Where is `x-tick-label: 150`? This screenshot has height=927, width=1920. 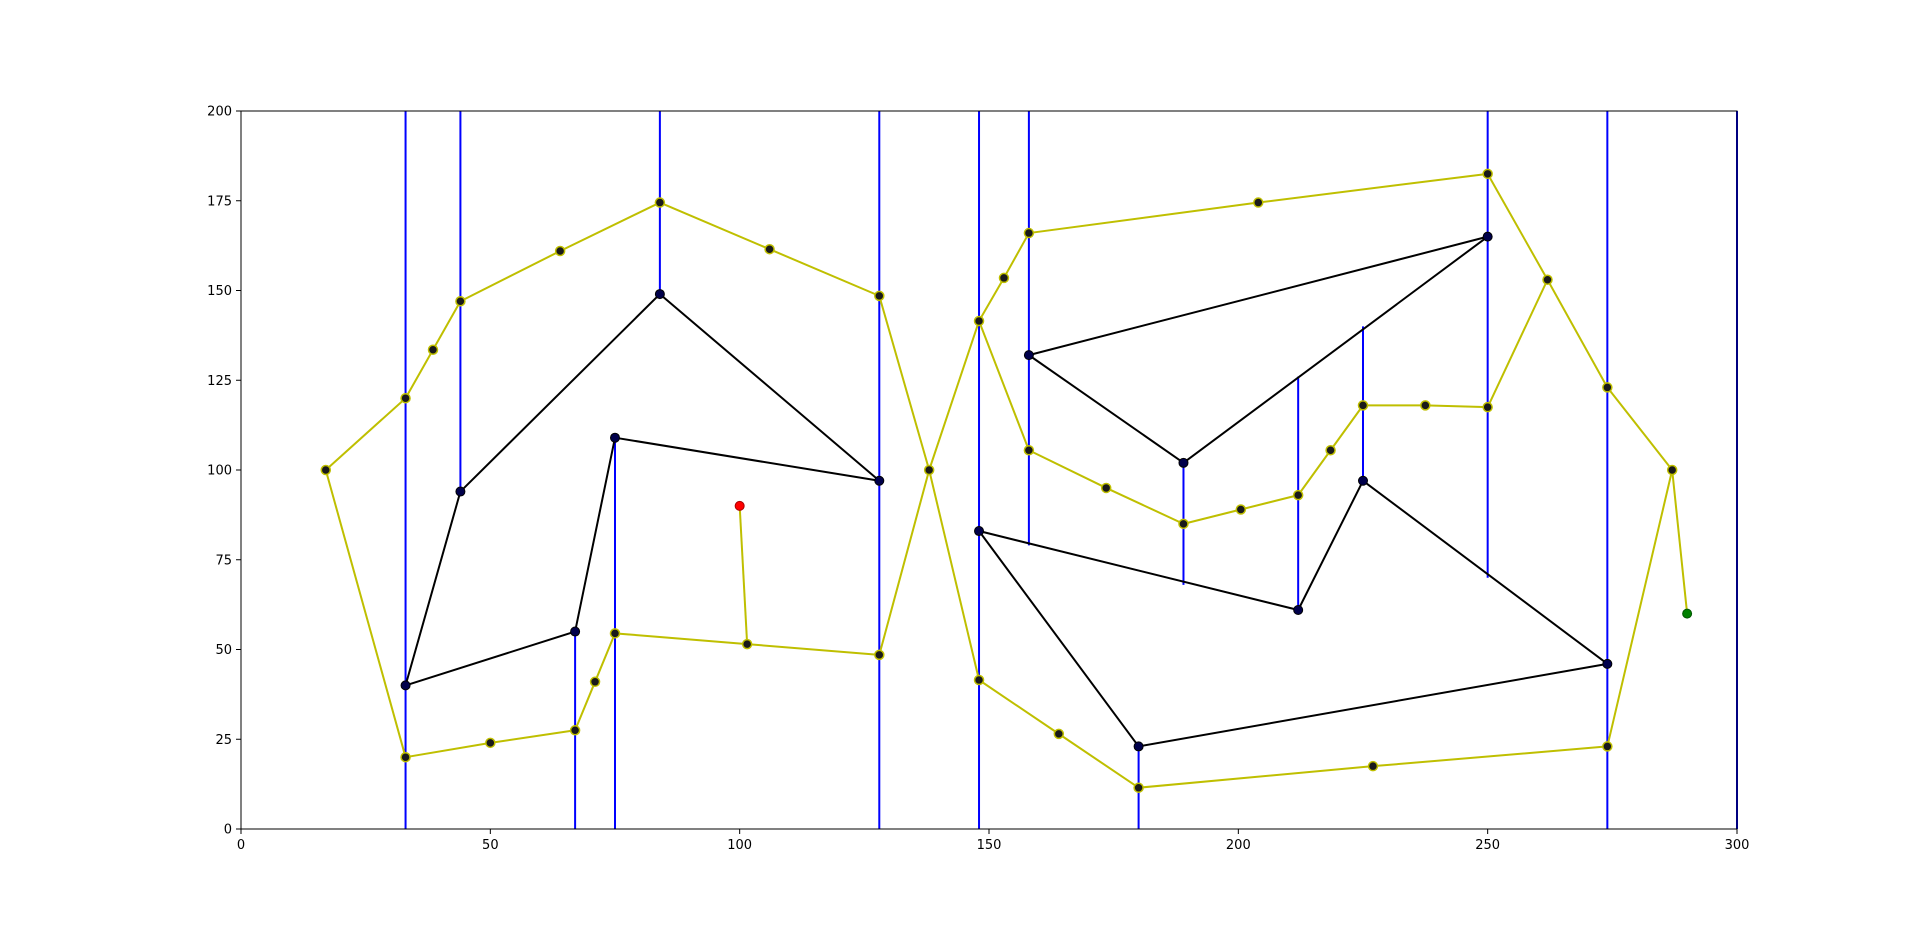 x-tick-label: 150 is located at coordinates (989, 845).